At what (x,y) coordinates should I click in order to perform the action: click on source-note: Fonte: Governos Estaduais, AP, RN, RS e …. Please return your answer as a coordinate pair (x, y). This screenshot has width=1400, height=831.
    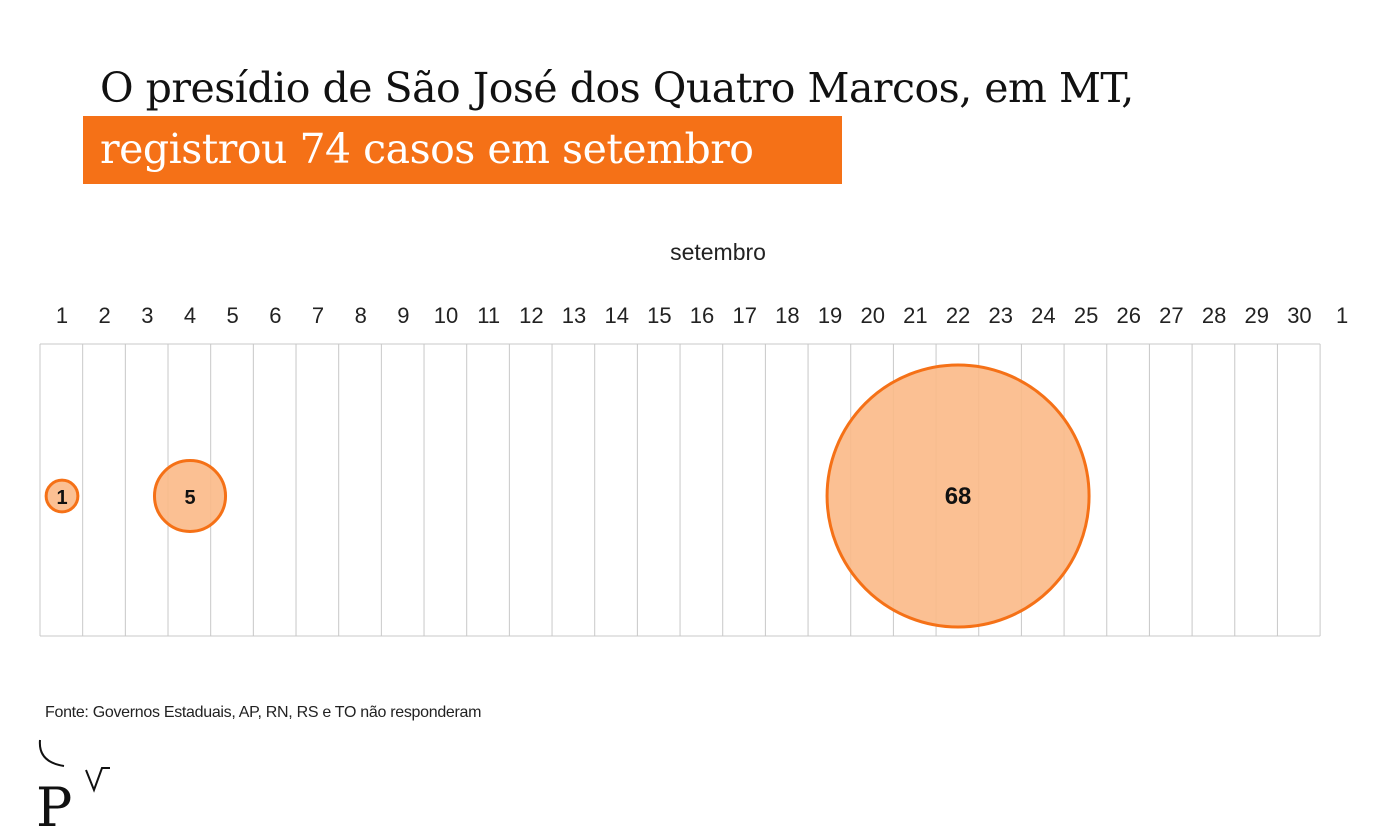
    Looking at the image, I should click on (263, 712).